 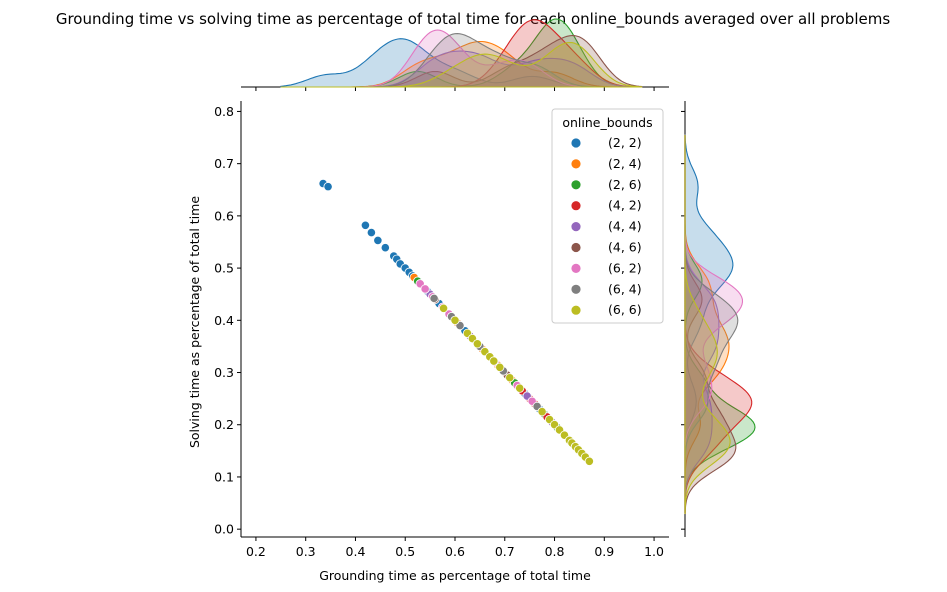 I want to click on top-marginal-kde, so click(x=455, y=54).